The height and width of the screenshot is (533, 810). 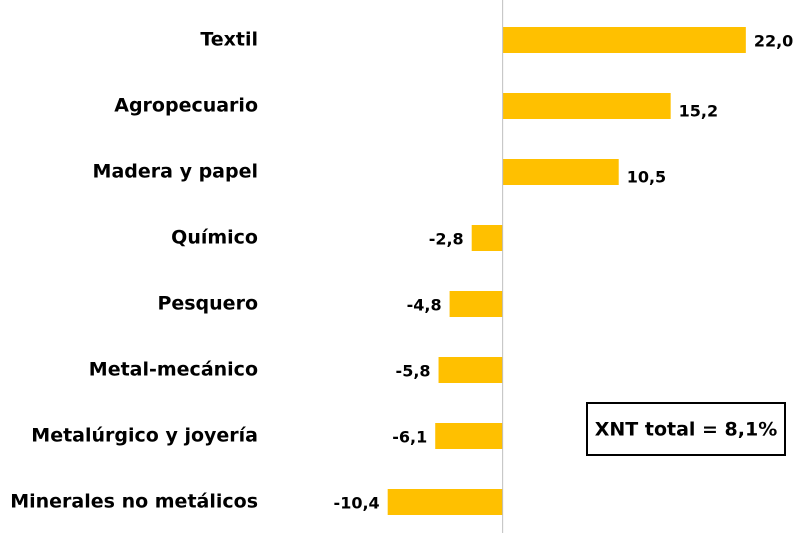 I want to click on category-label: Pesquero, so click(x=207, y=304).